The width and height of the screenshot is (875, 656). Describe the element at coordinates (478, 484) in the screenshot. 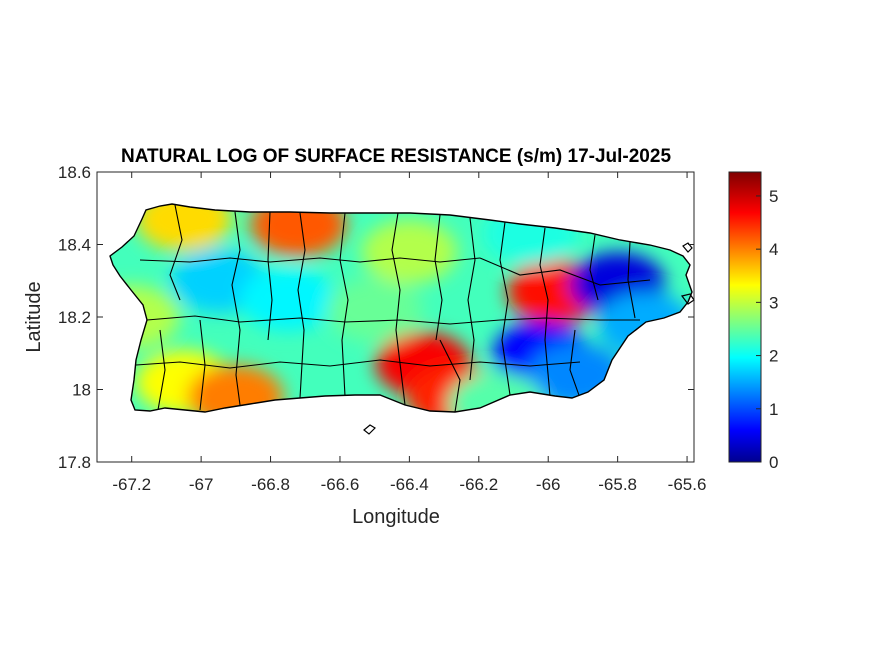

I see `x-tick-label: -66.2` at that location.